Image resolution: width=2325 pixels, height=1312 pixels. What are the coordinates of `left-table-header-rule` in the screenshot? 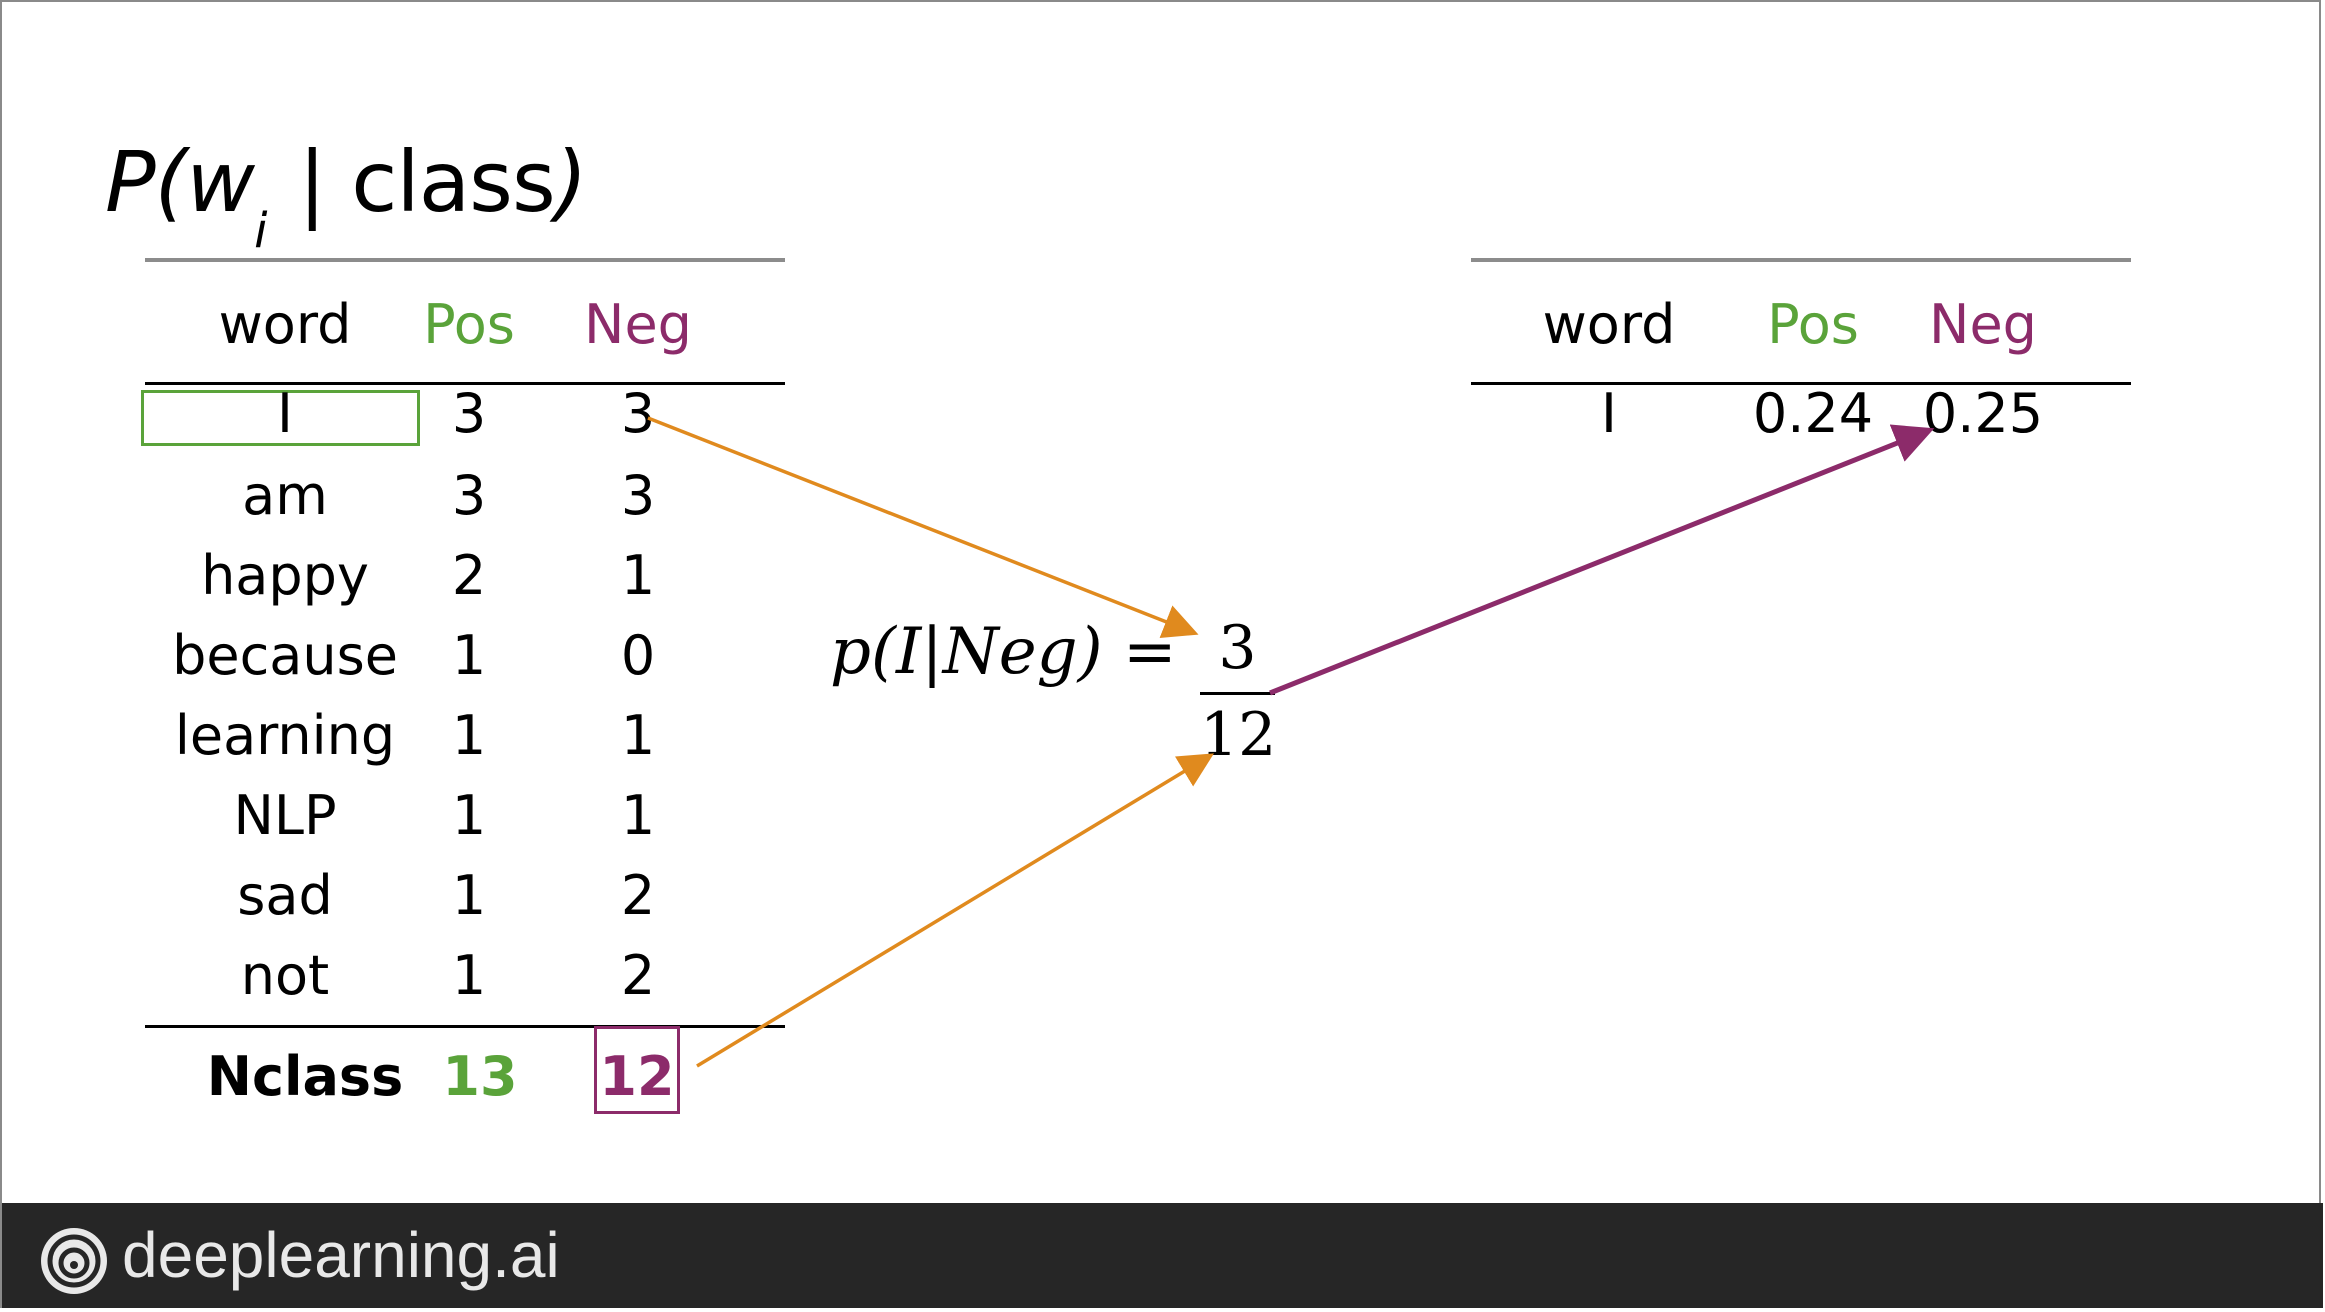 It's located at (465, 383).